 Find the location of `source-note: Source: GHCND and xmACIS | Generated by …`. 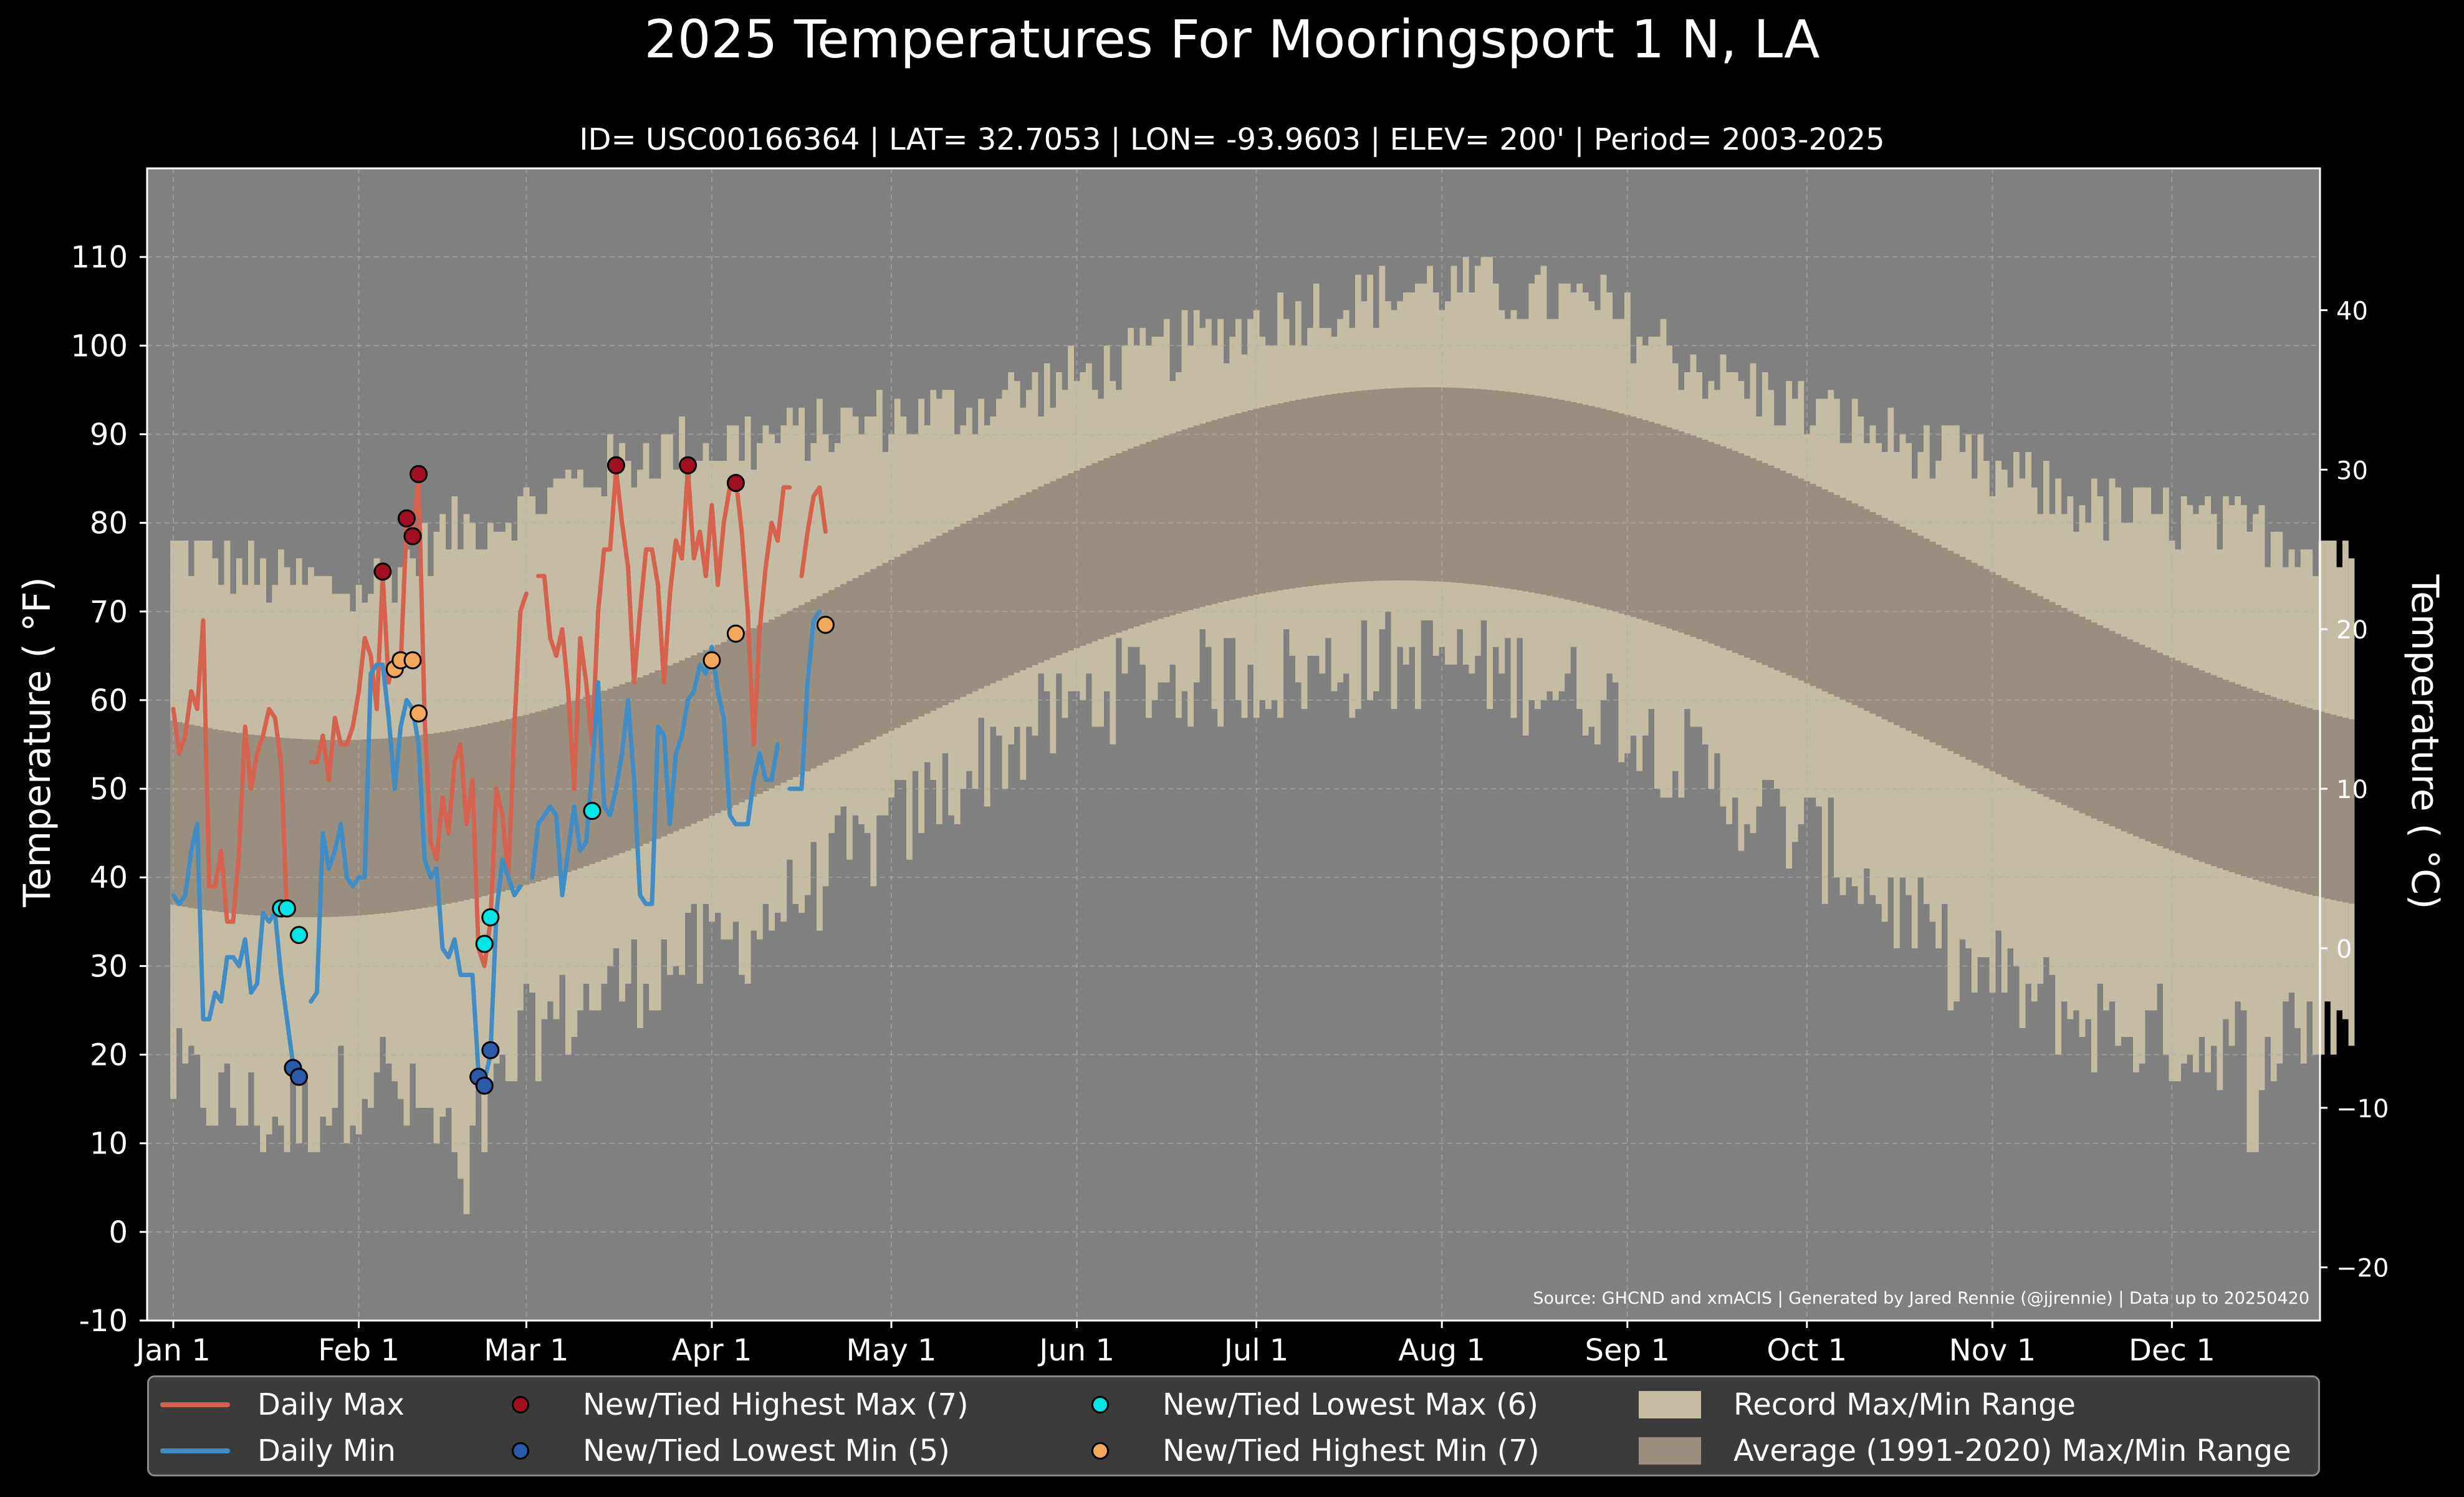

source-note: Source: GHCND and xmACIS | Generated by … is located at coordinates (1921, 1298).